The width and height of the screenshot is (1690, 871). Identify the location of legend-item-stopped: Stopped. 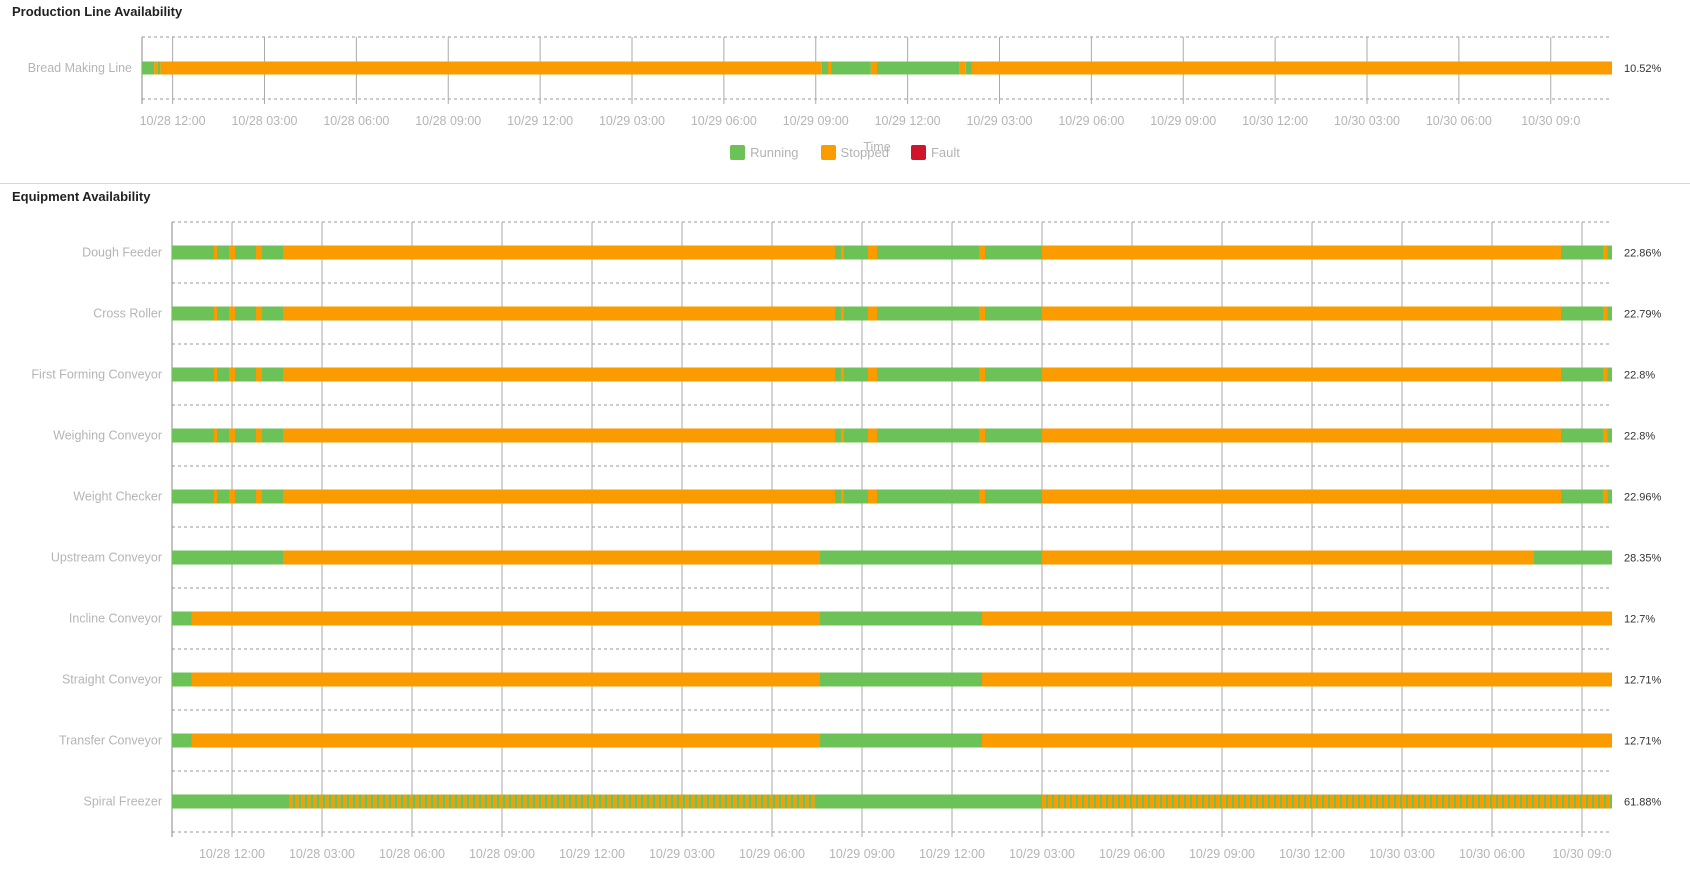
(854, 152).